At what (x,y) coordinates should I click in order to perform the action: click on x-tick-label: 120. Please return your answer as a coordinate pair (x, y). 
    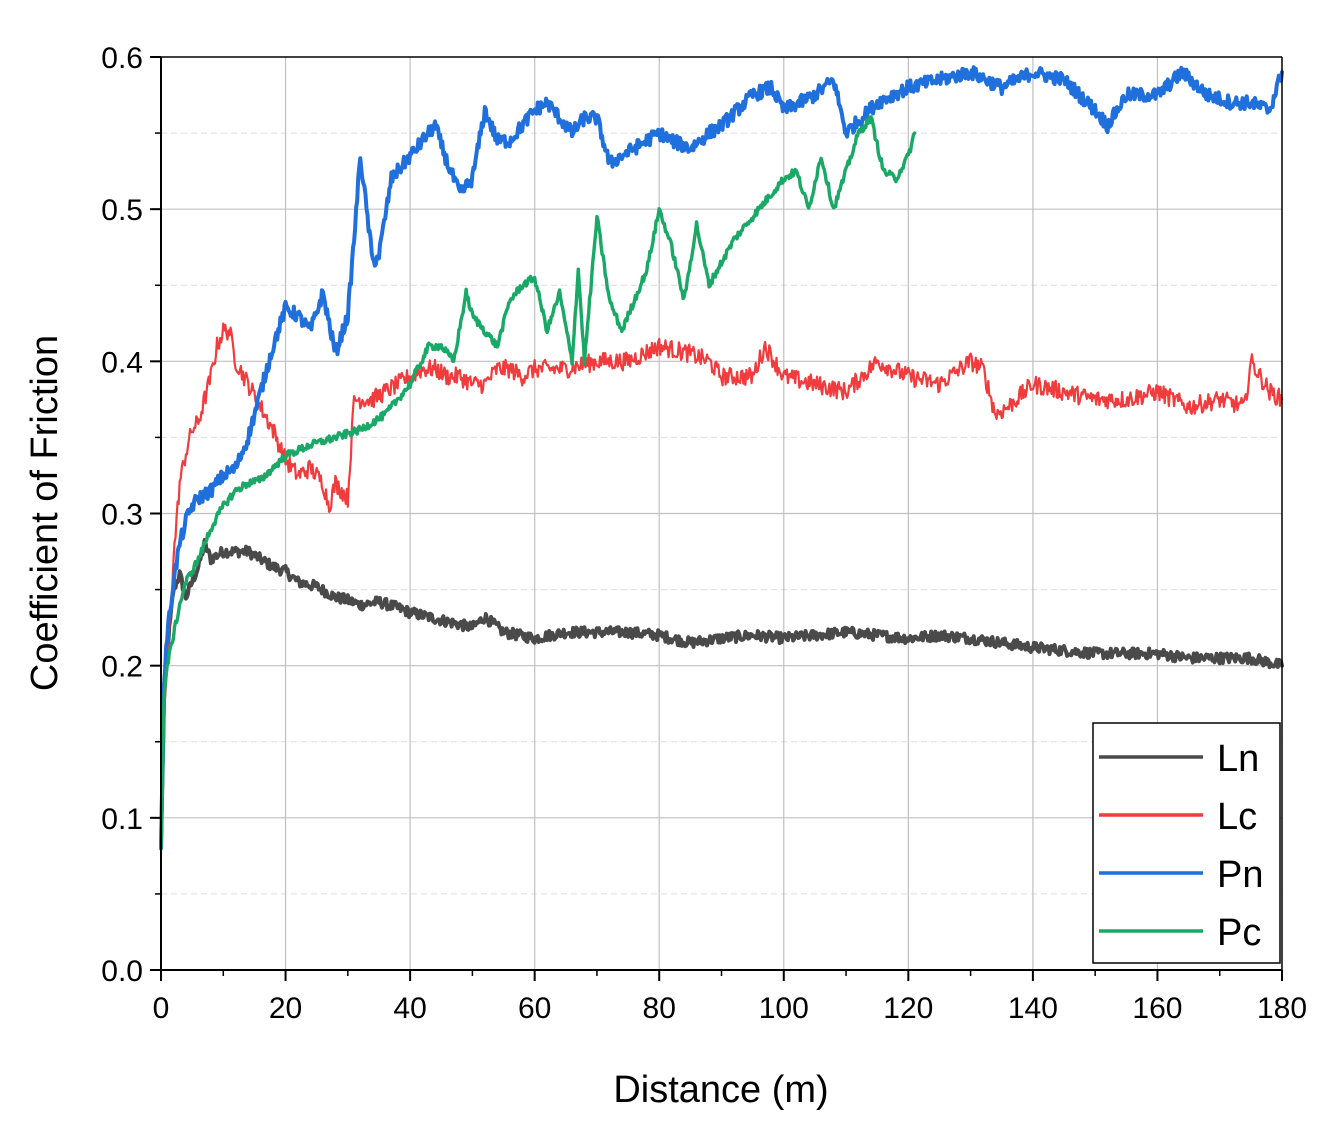
    Looking at the image, I should click on (908, 1008).